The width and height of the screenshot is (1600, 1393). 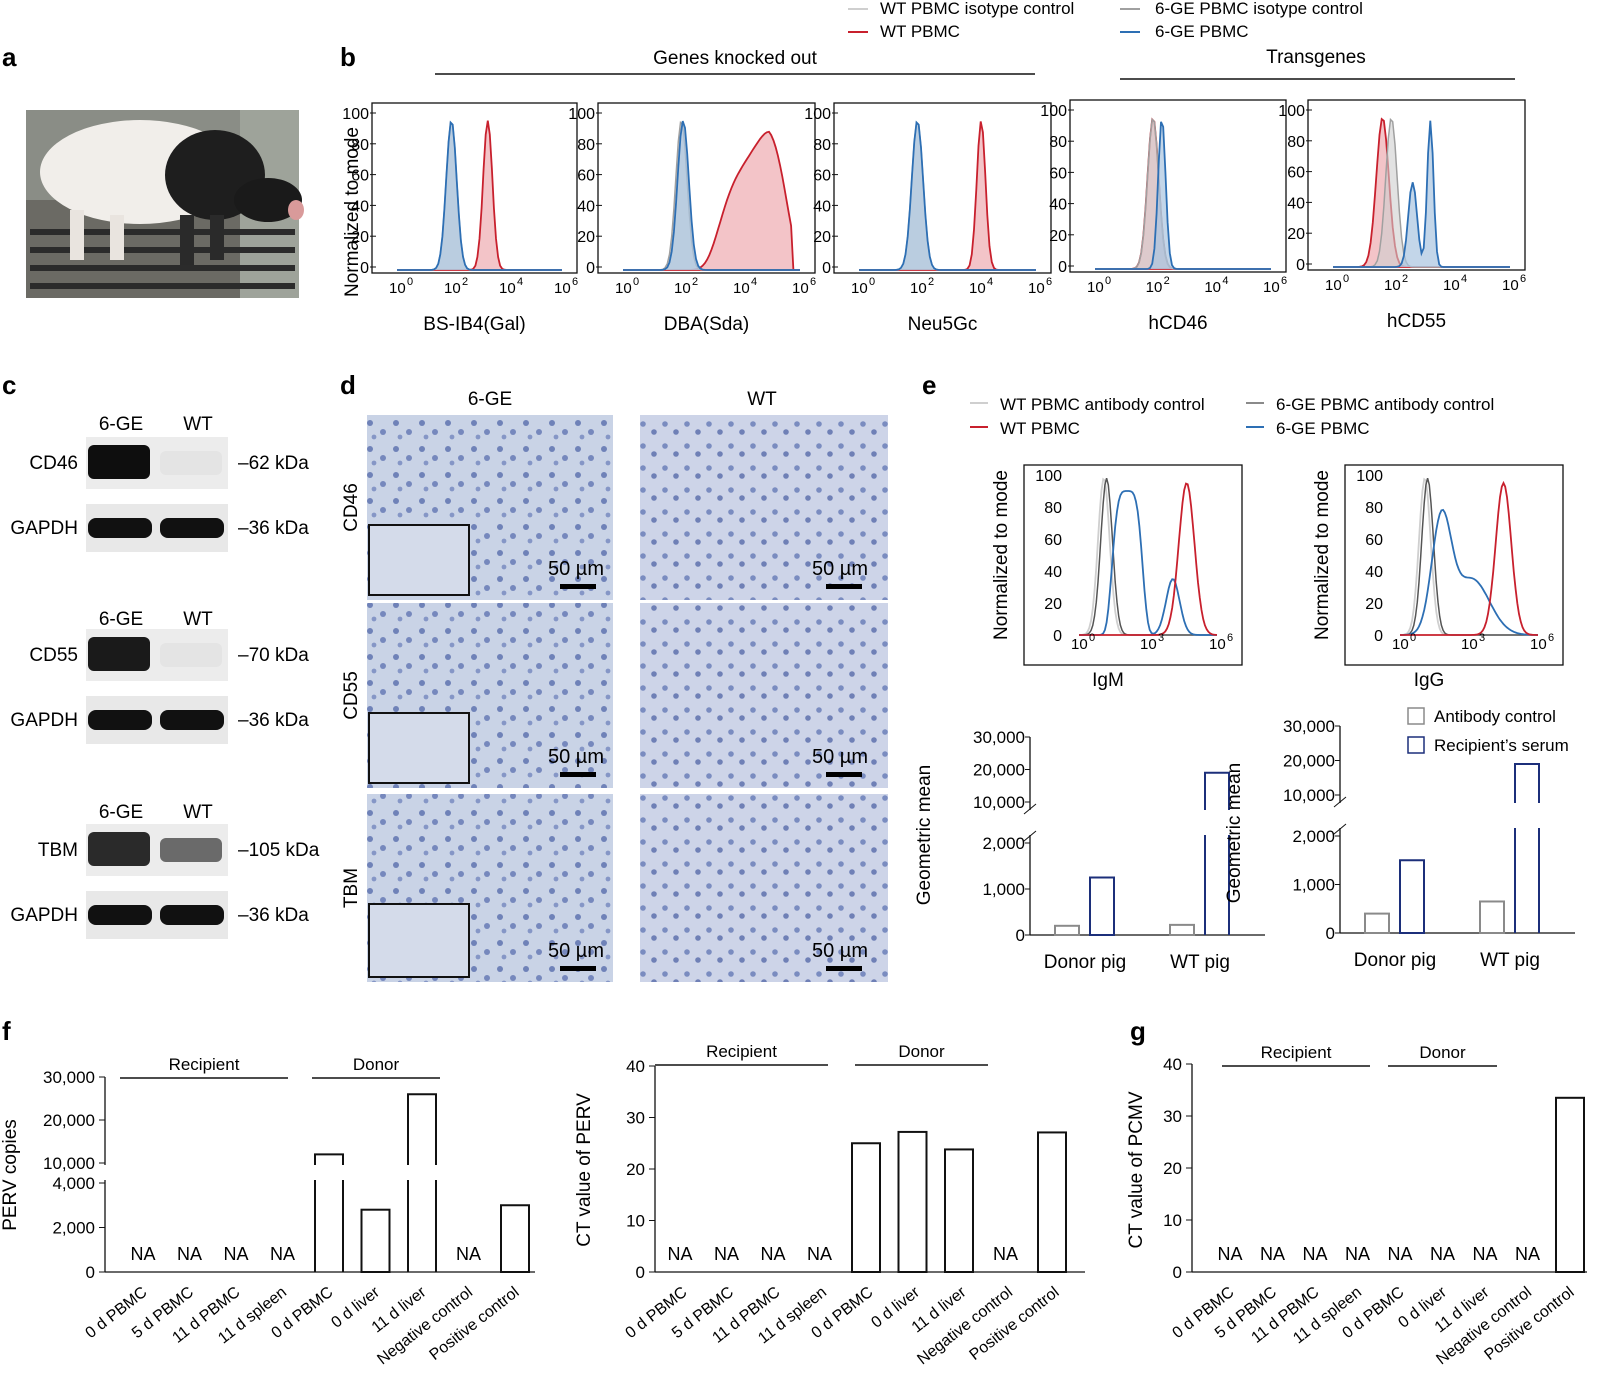 I want to click on e-ytick: 20, so click(x=1053, y=604).